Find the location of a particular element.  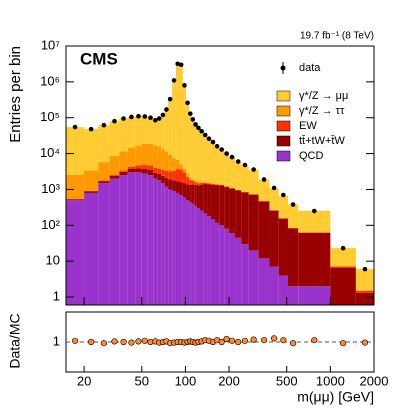

y-tick-label: 10⁶ is located at coordinates (50, 80).